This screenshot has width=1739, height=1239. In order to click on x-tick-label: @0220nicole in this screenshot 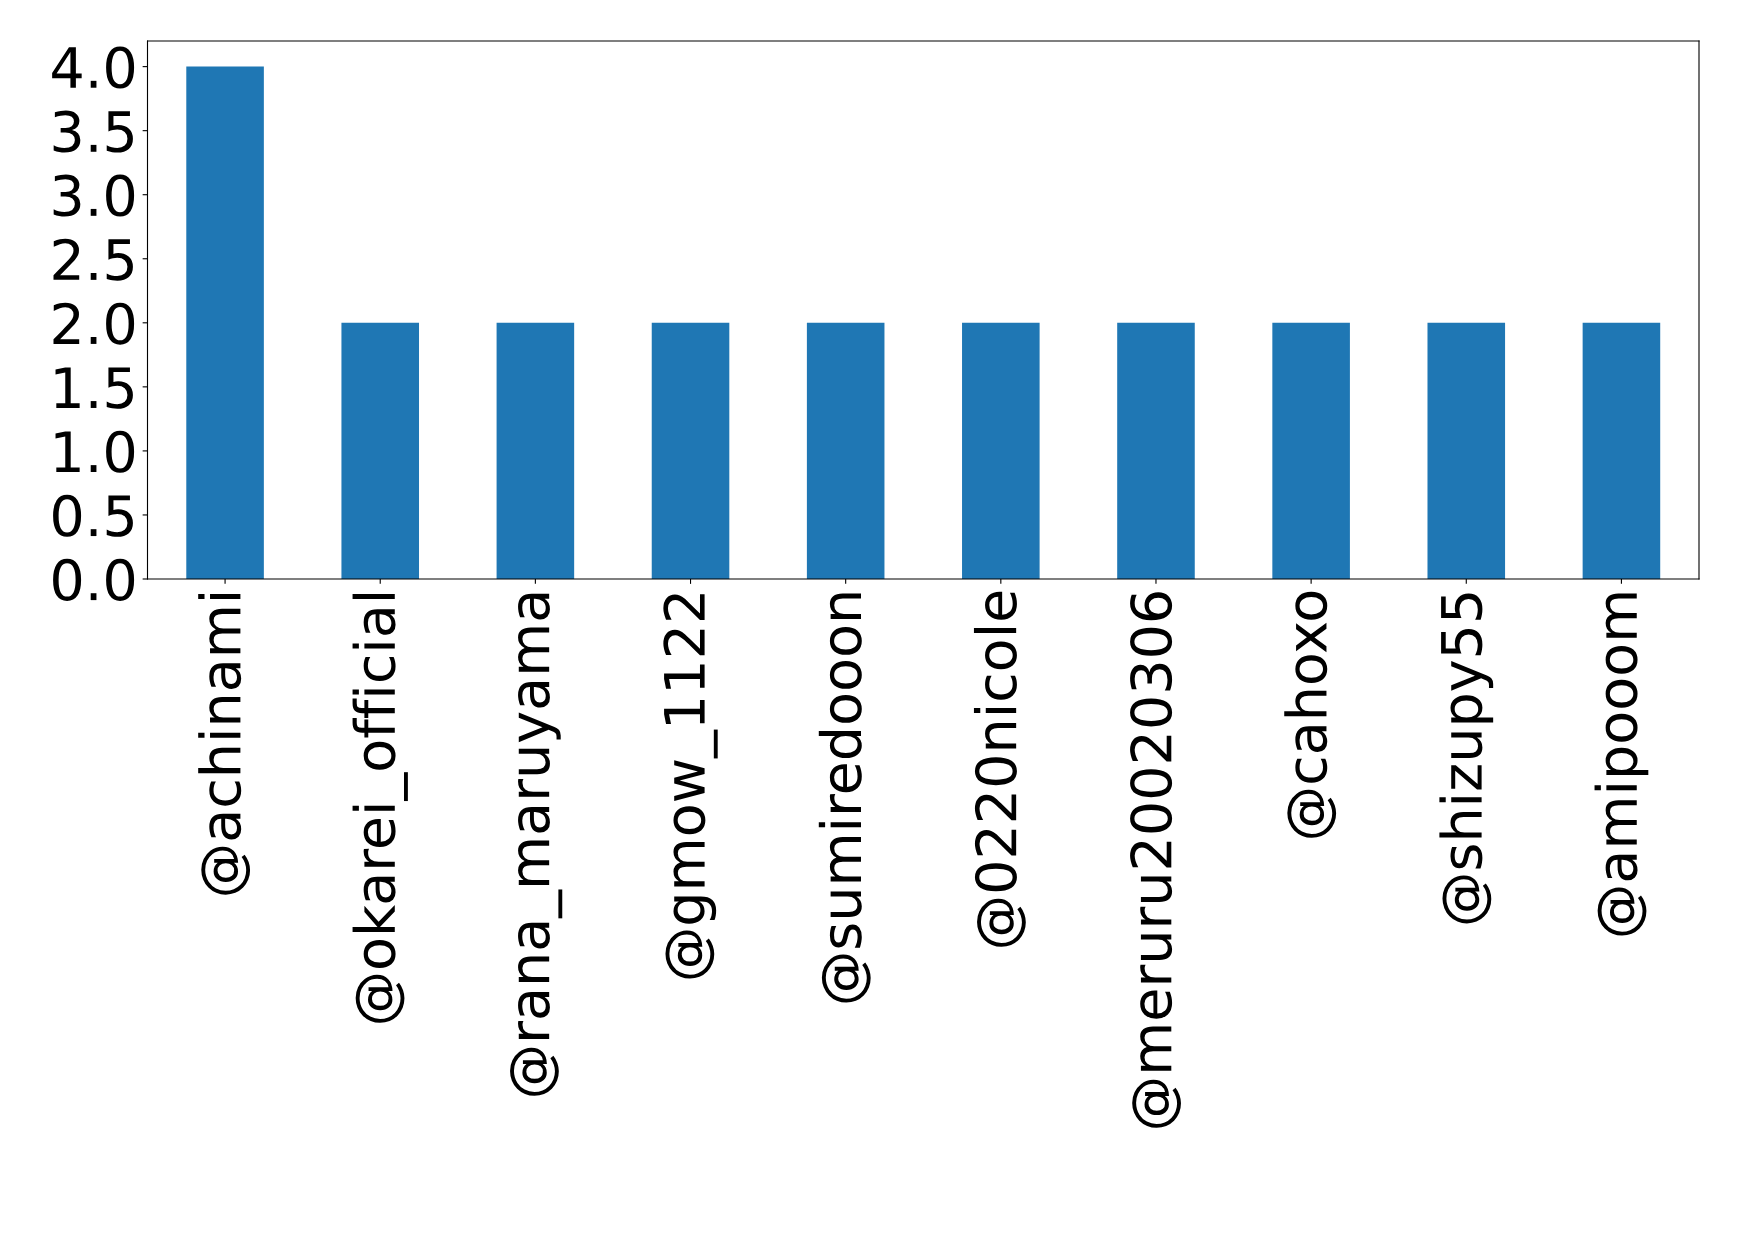, I will do `click(999, 769)`.